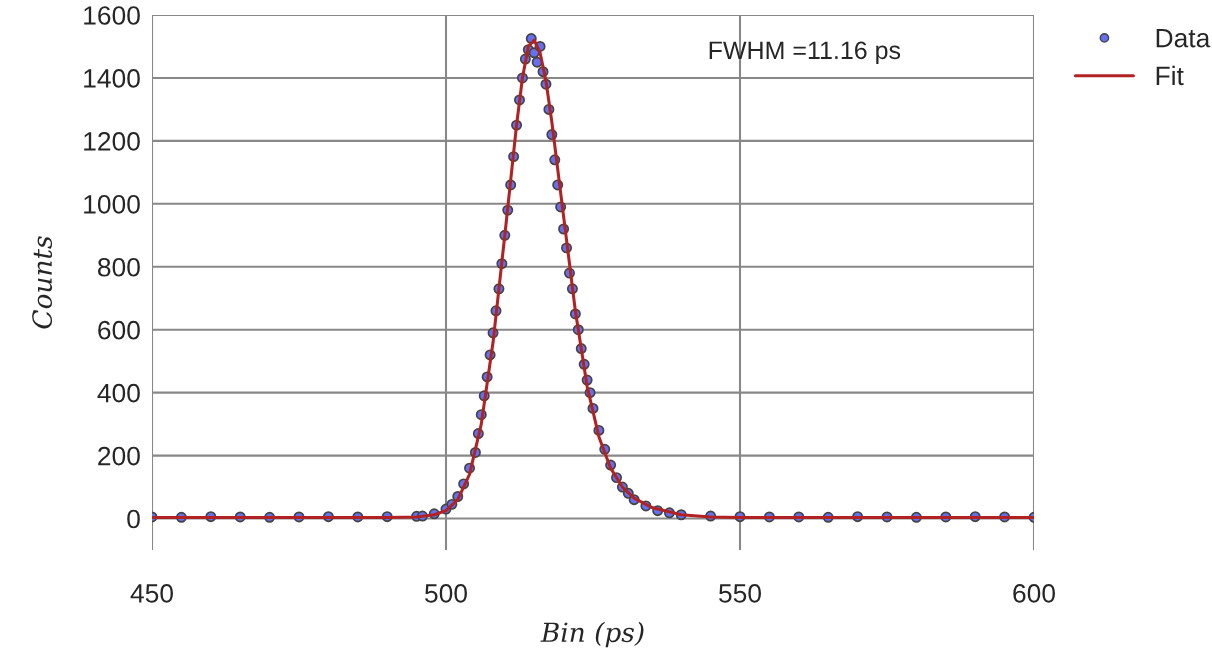  I want to click on y-tick-label: 600, so click(119, 330).